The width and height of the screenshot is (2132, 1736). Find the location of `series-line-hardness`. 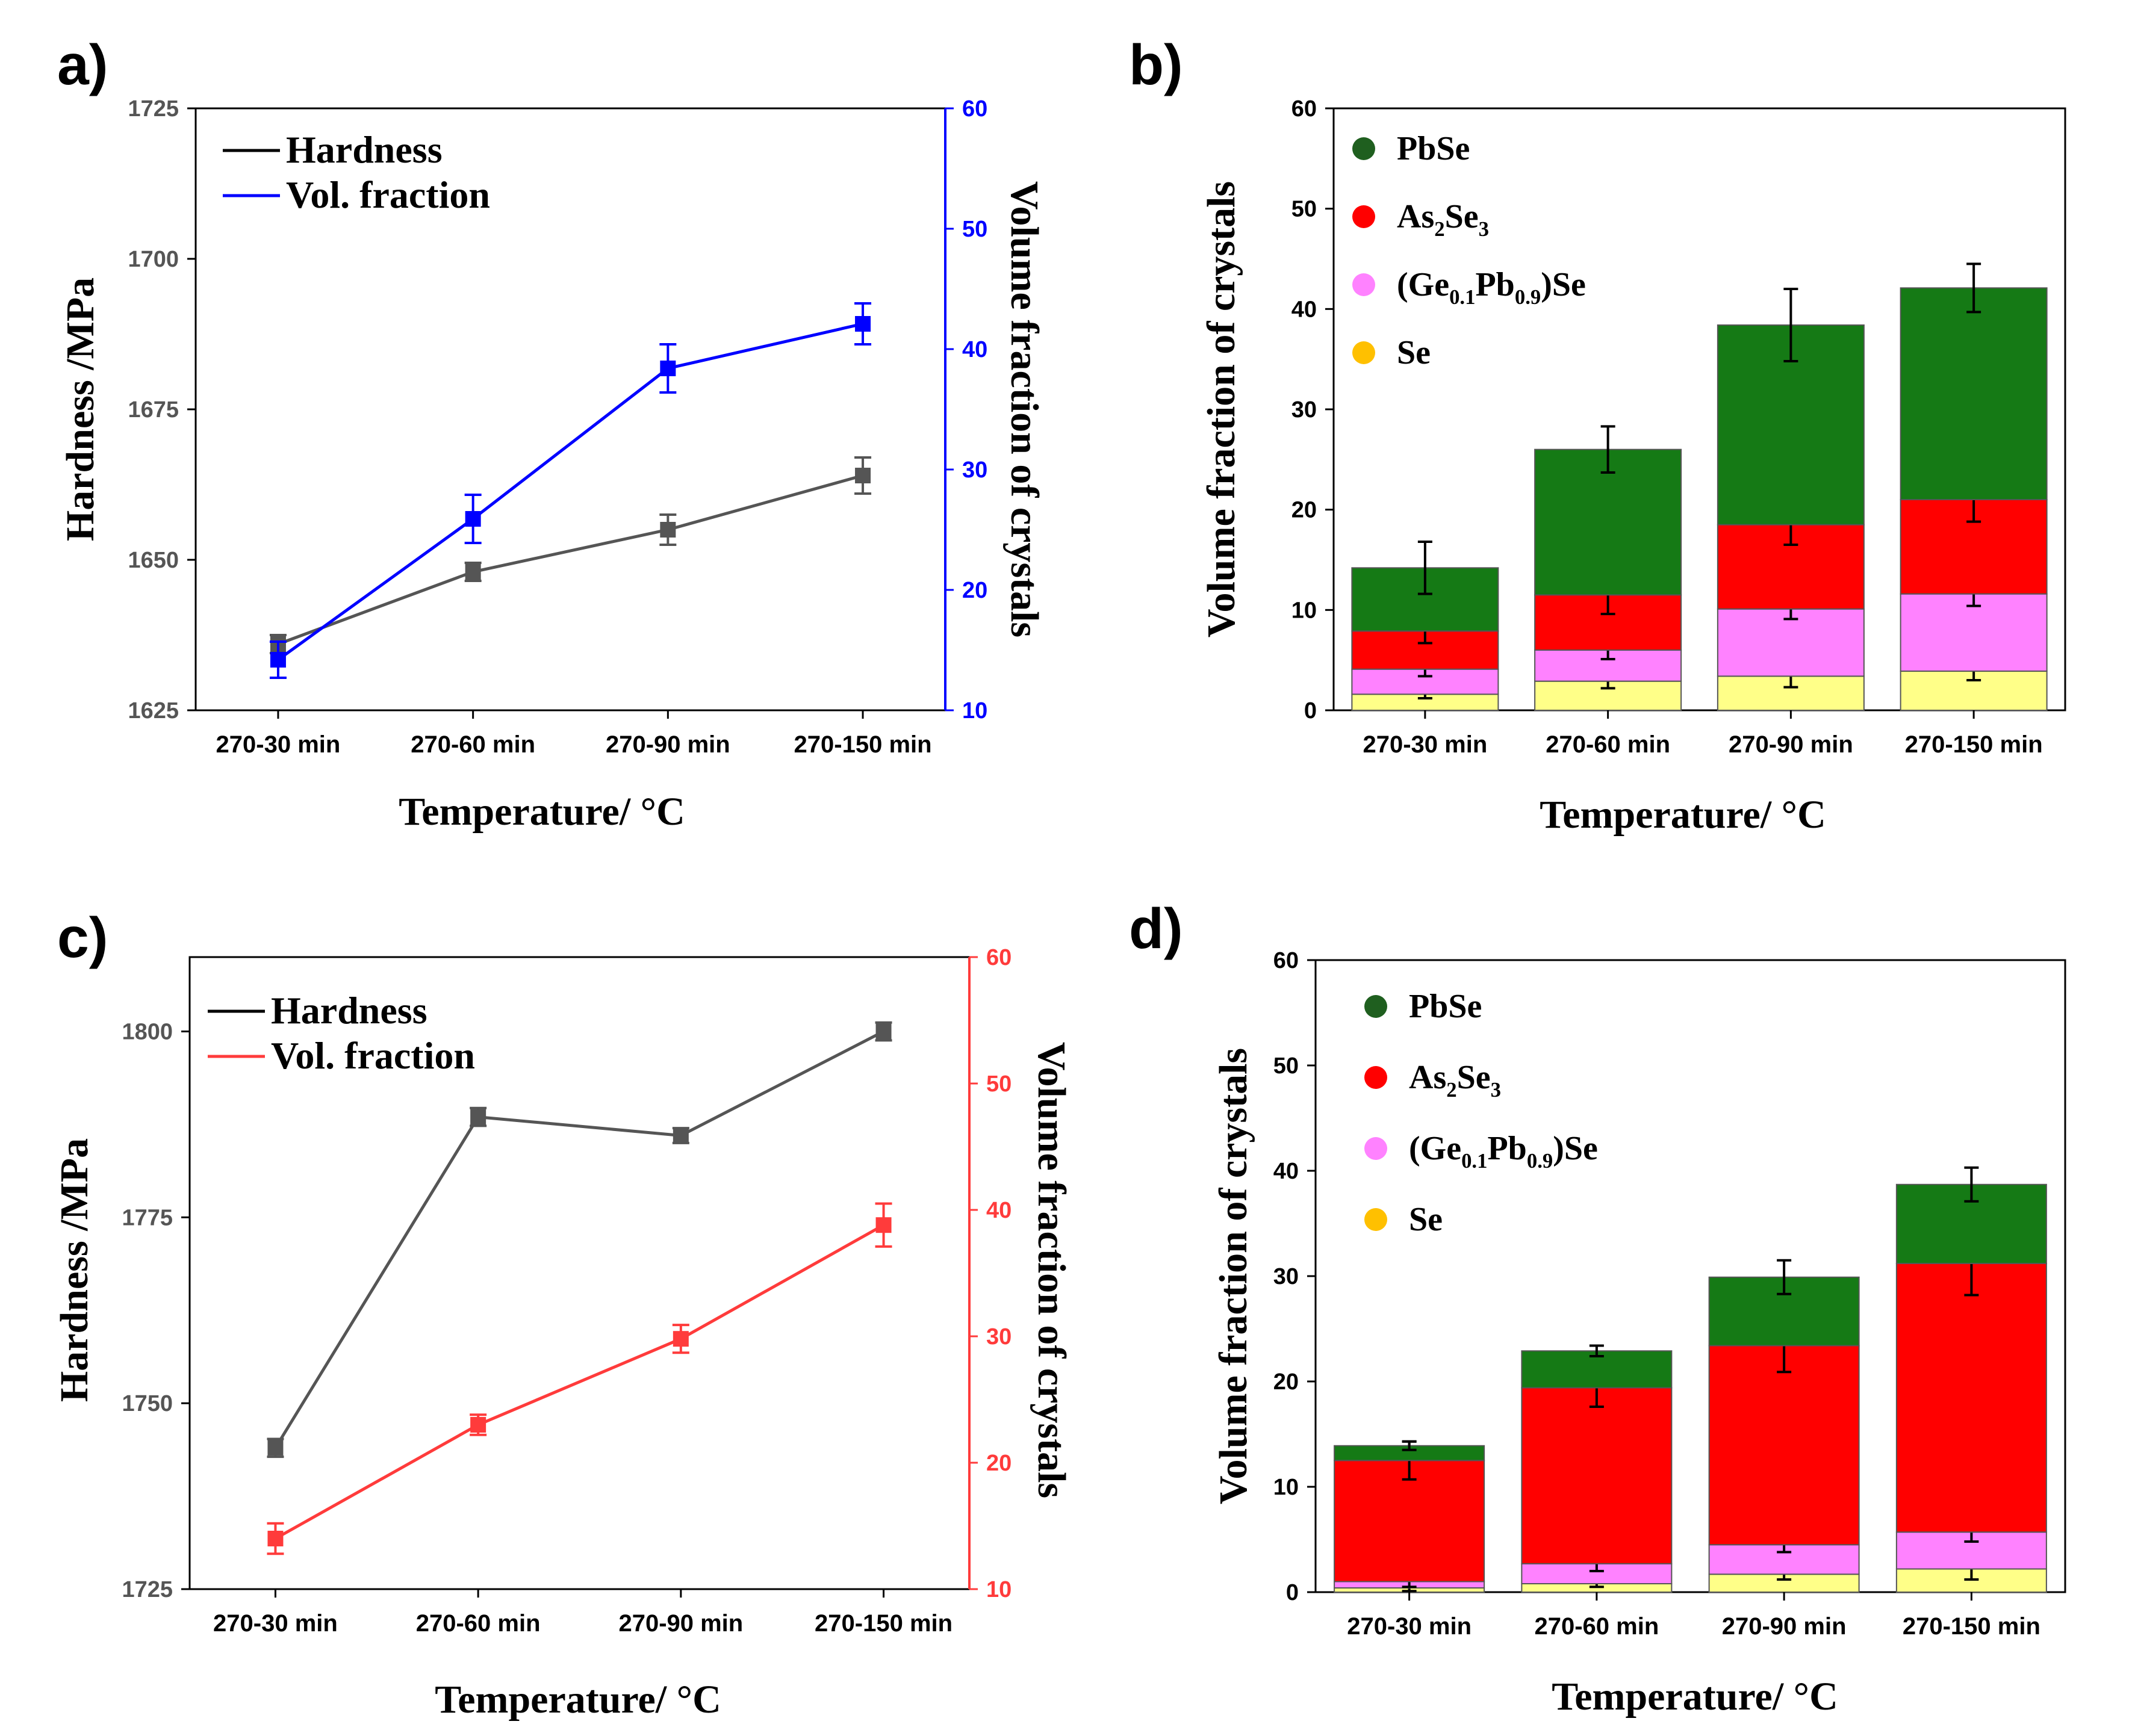

series-line-hardness is located at coordinates (570, 560).